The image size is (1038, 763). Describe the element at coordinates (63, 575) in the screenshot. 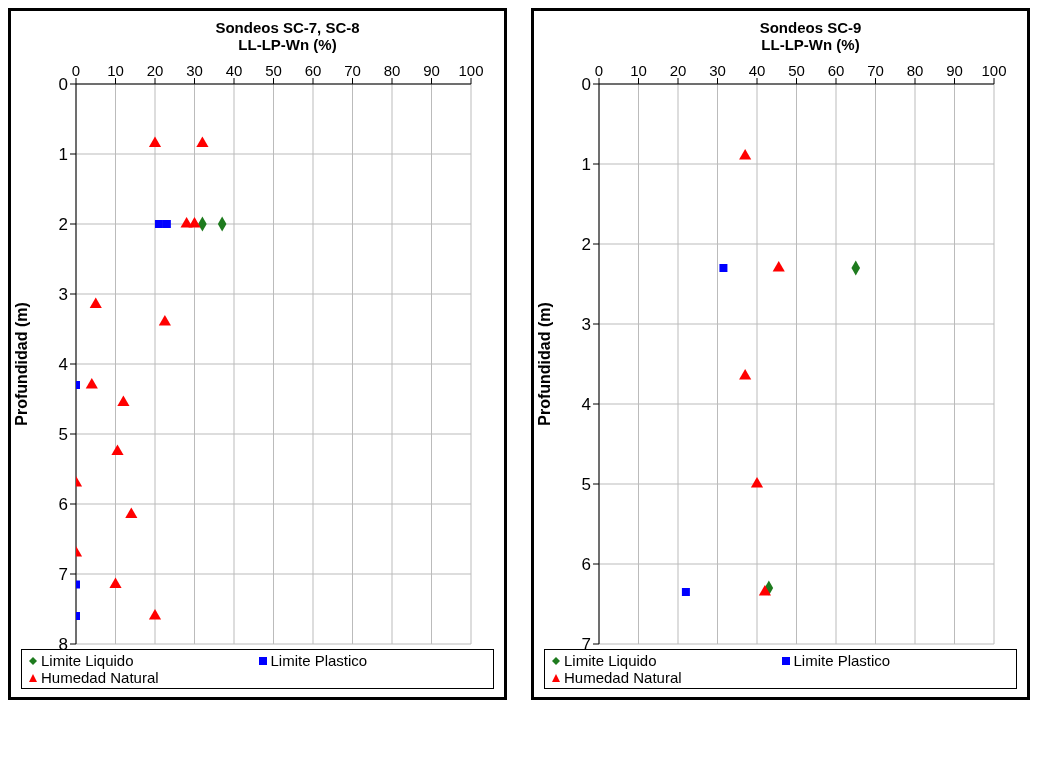

I see `y-tick-label: 7` at that location.